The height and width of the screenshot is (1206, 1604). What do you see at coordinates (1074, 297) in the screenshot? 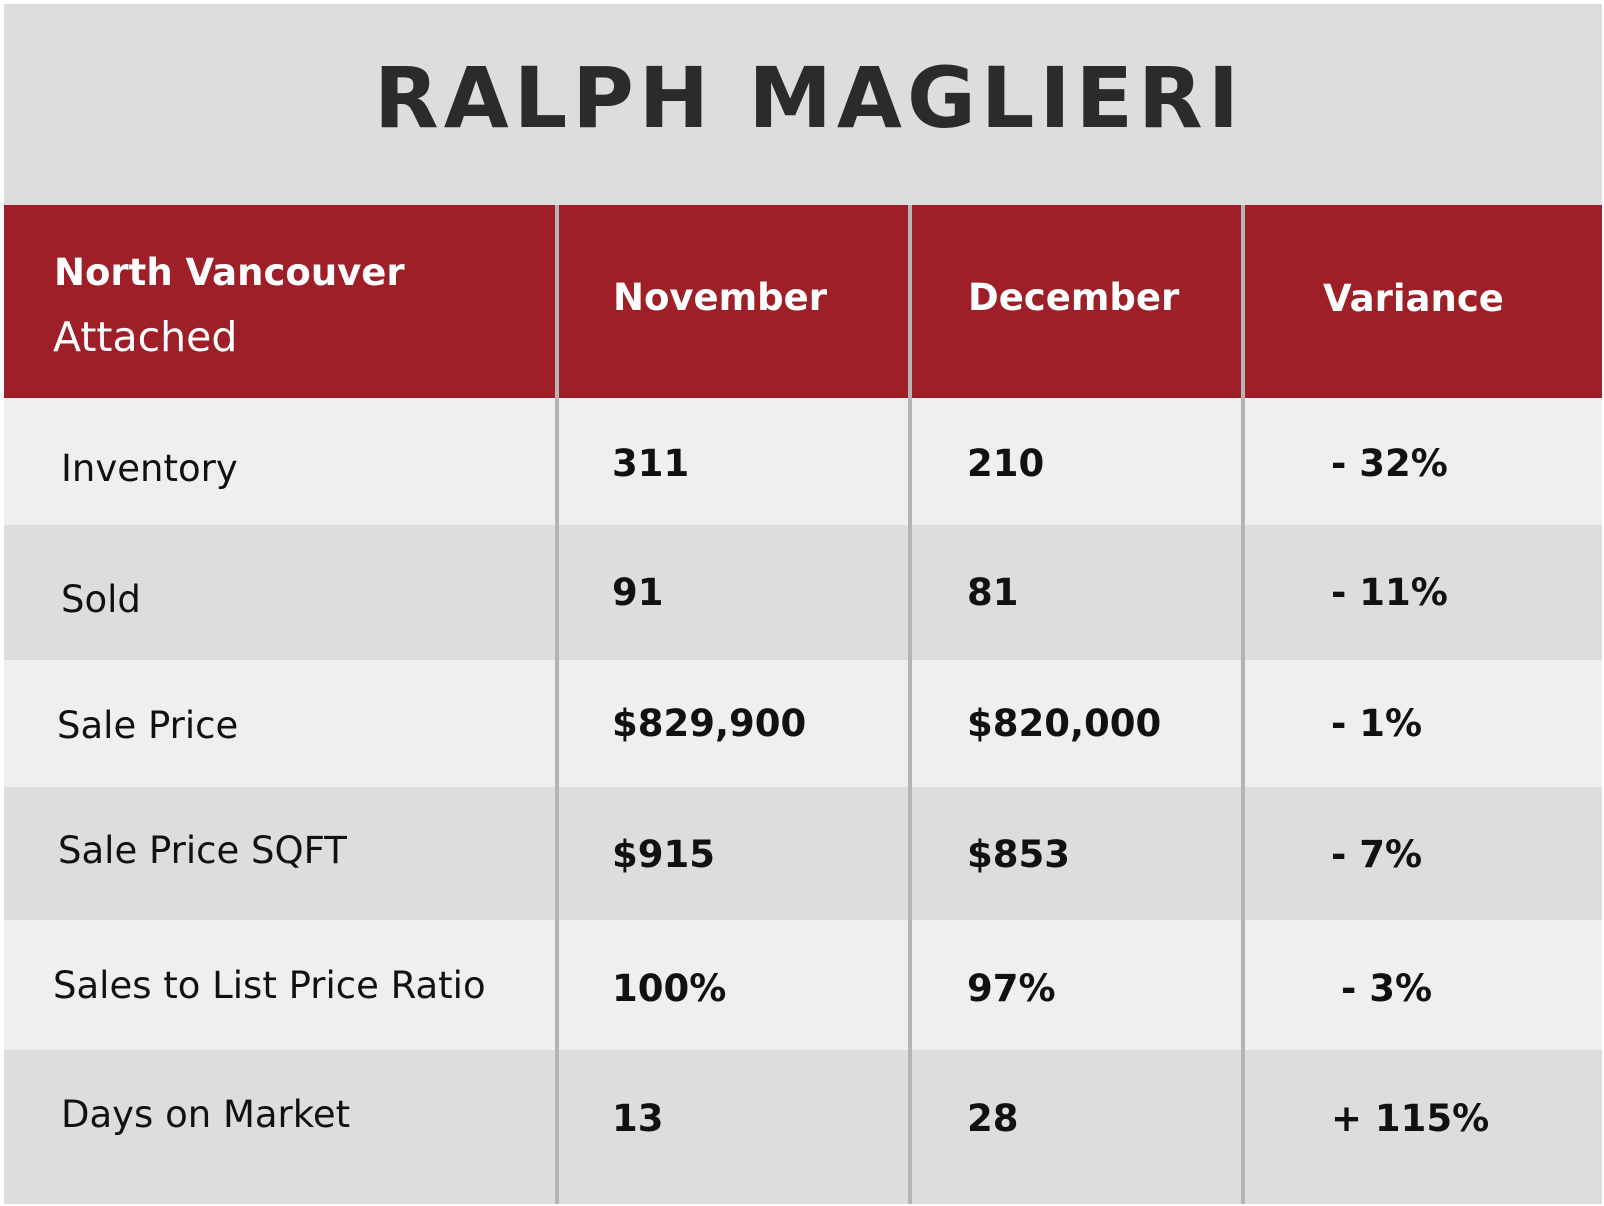
I see `header-december: December` at bounding box center [1074, 297].